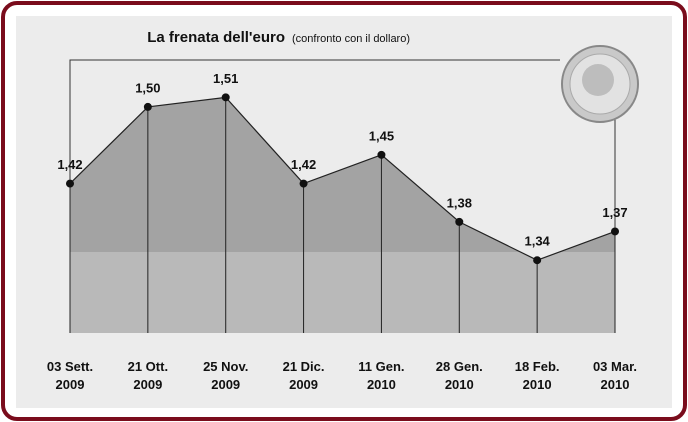 This screenshot has height=422, width=688. Describe the element at coordinates (381, 135) in the screenshot. I see `value-label: 1,45` at that location.